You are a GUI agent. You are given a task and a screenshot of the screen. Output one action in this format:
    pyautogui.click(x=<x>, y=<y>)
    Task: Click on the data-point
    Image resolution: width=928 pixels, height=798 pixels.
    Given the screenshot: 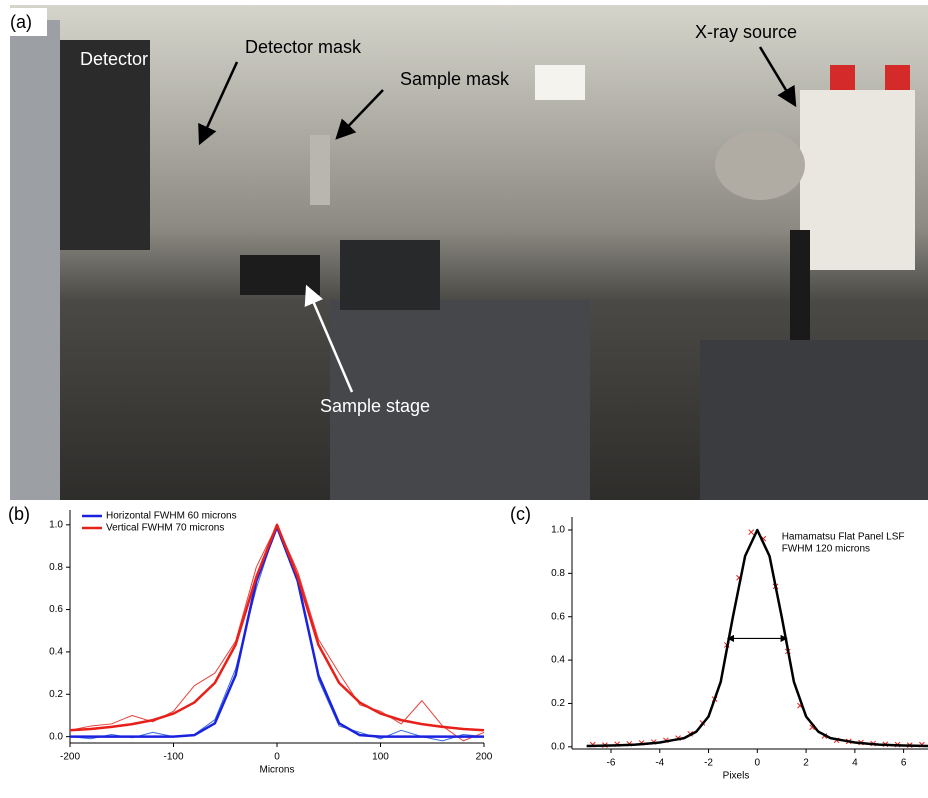 What is the action you would take?
    pyautogui.click(x=751, y=532)
    